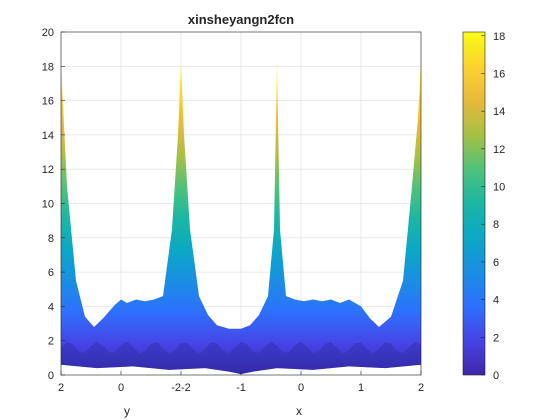 Image resolution: width=560 pixels, height=420 pixels. Describe the element at coordinates (48, 136) in the screenshot. I see `y-tick-label: 14` at that location.